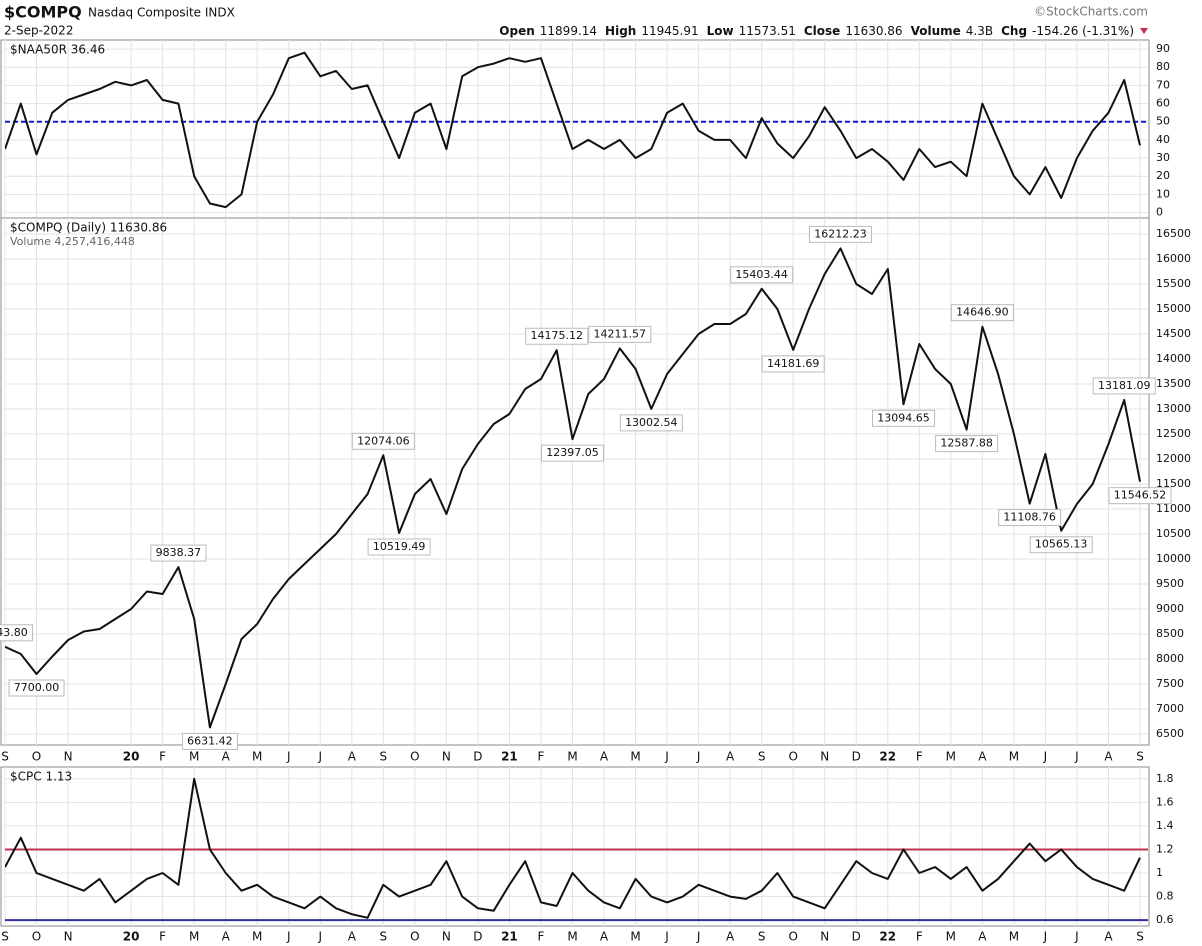 This screenshot has height=946, width=1202. What do you see at coordinates (1163, 121) in the screenshot?
I see `y-tick-label: 50` at bounding box center [1163, 121].